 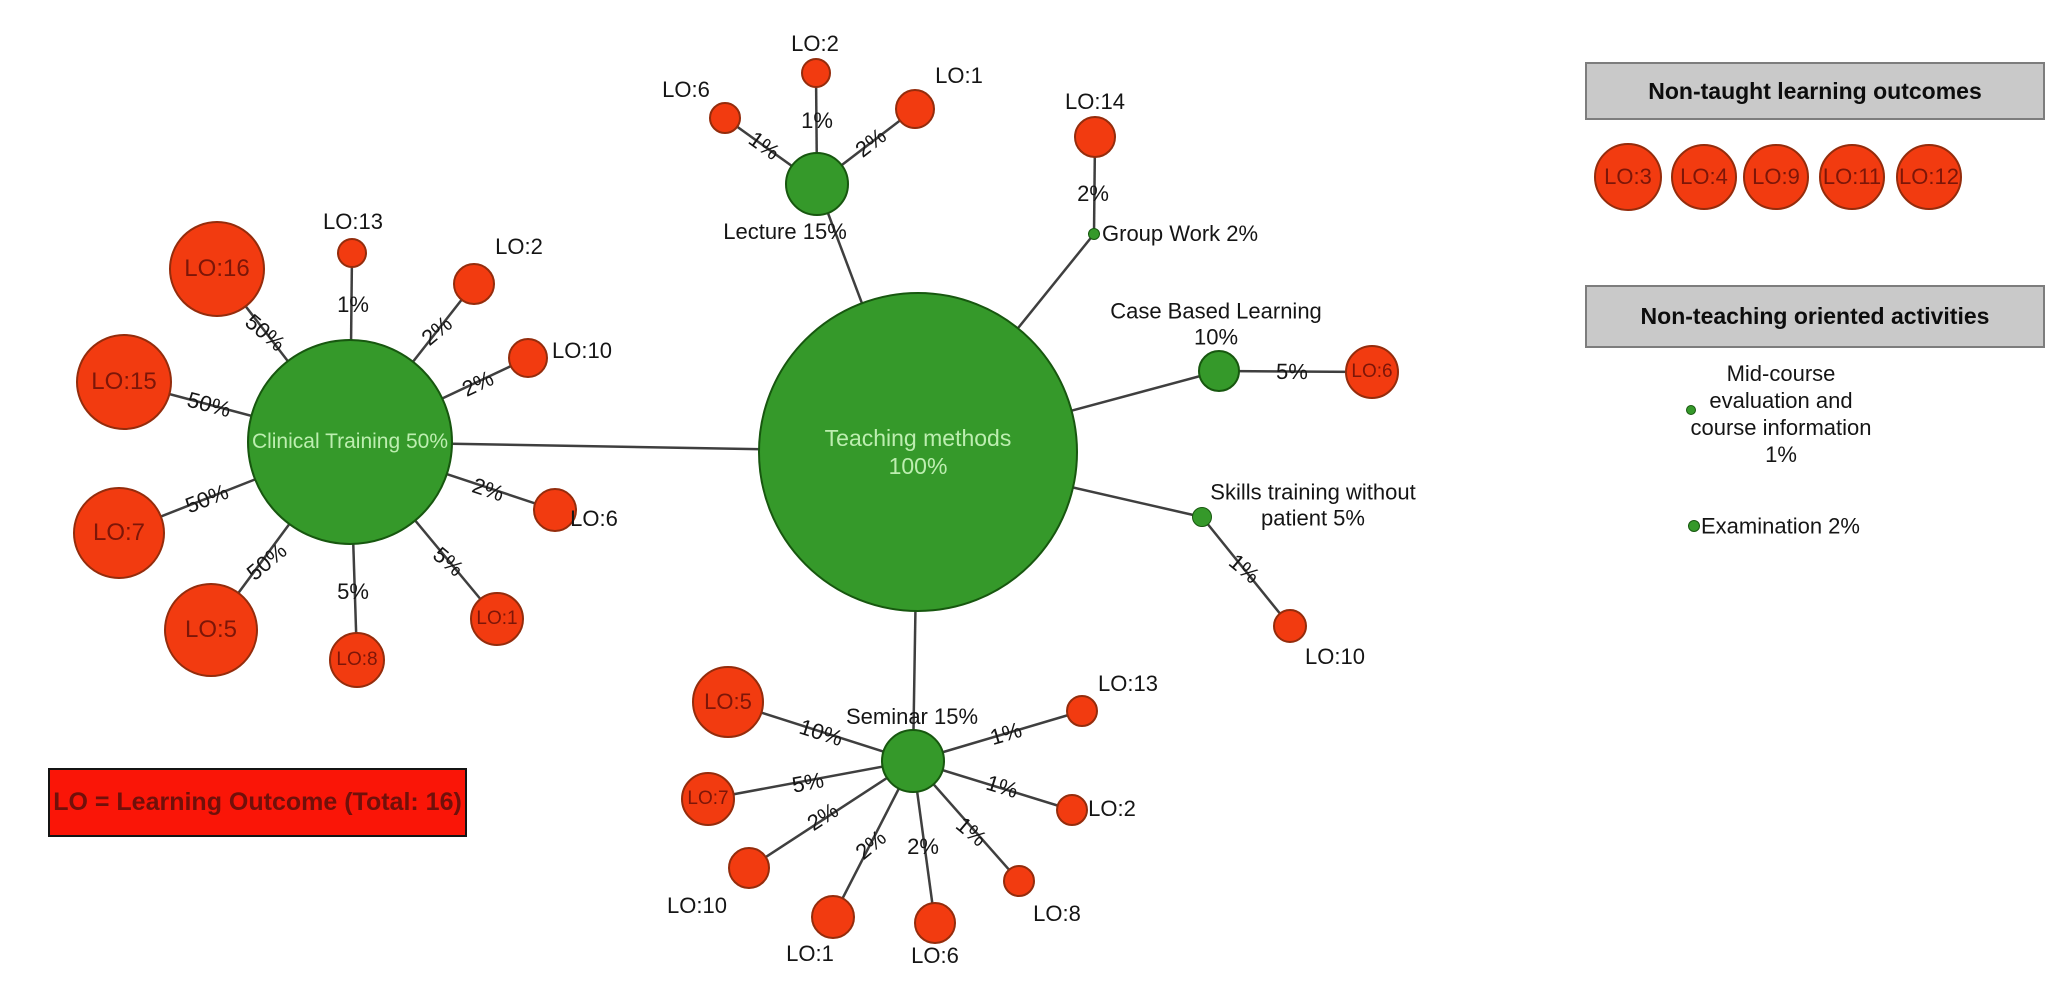 What do you see at coordinates (1180, 233) in the screenshot?
I see `hub-group-work-label: Group Work 2%` at bounding box center [1180, 233].